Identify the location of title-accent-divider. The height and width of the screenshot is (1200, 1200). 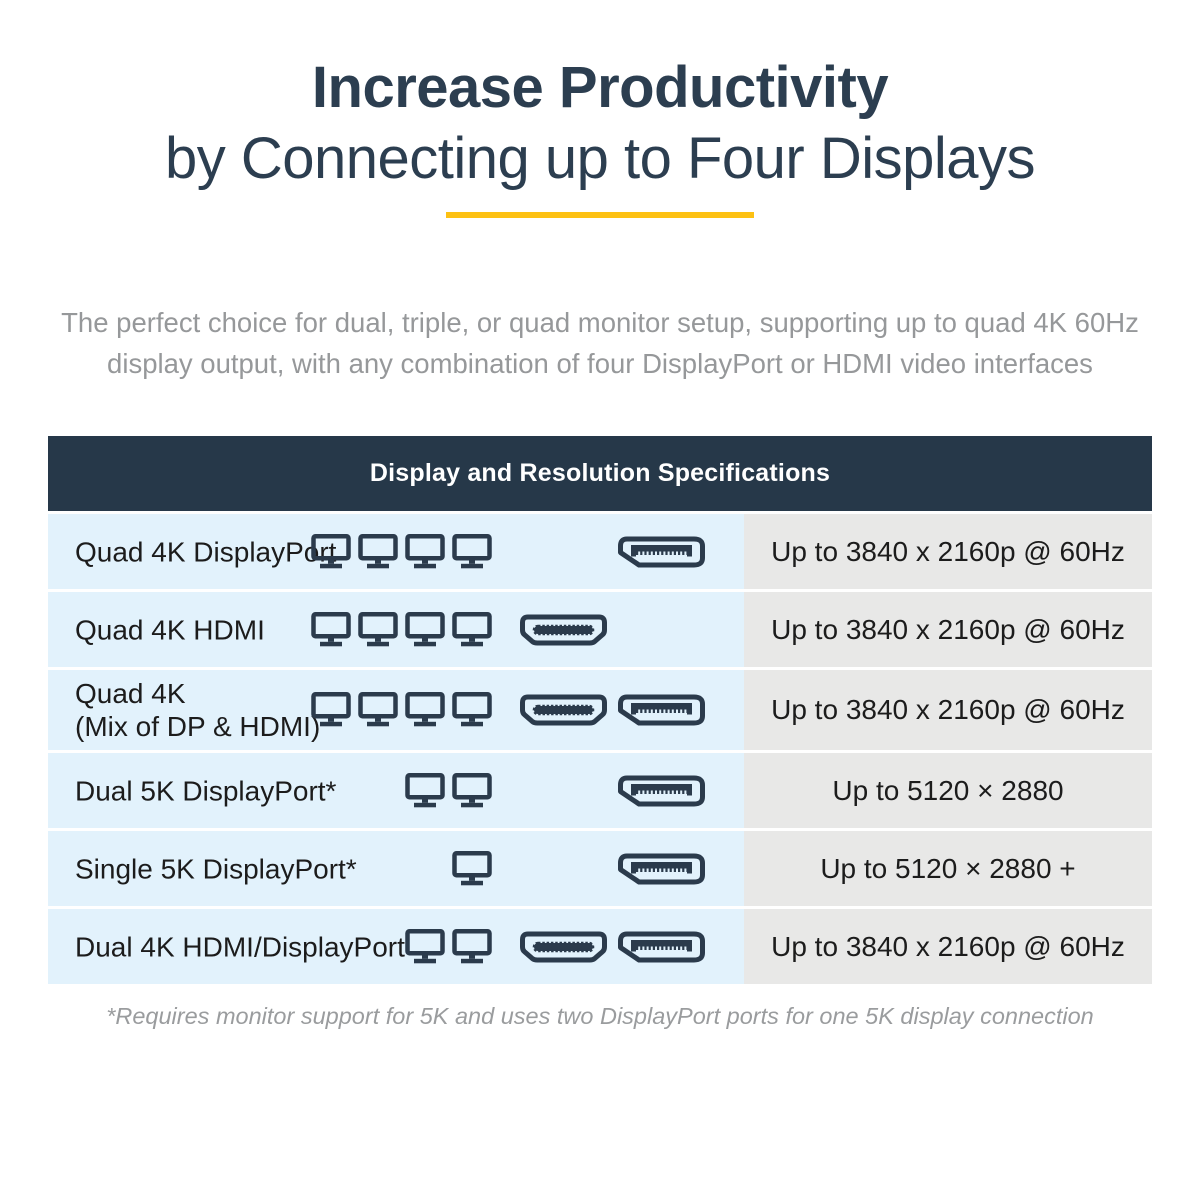
(600, 215).